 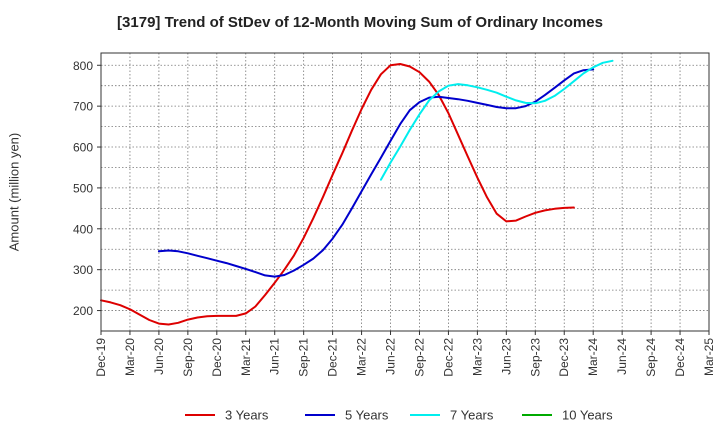 What do you see at coordinates (83, 311) in the screenshot?
I see `y-tick-label: 200` at bounding box center [83, 311].